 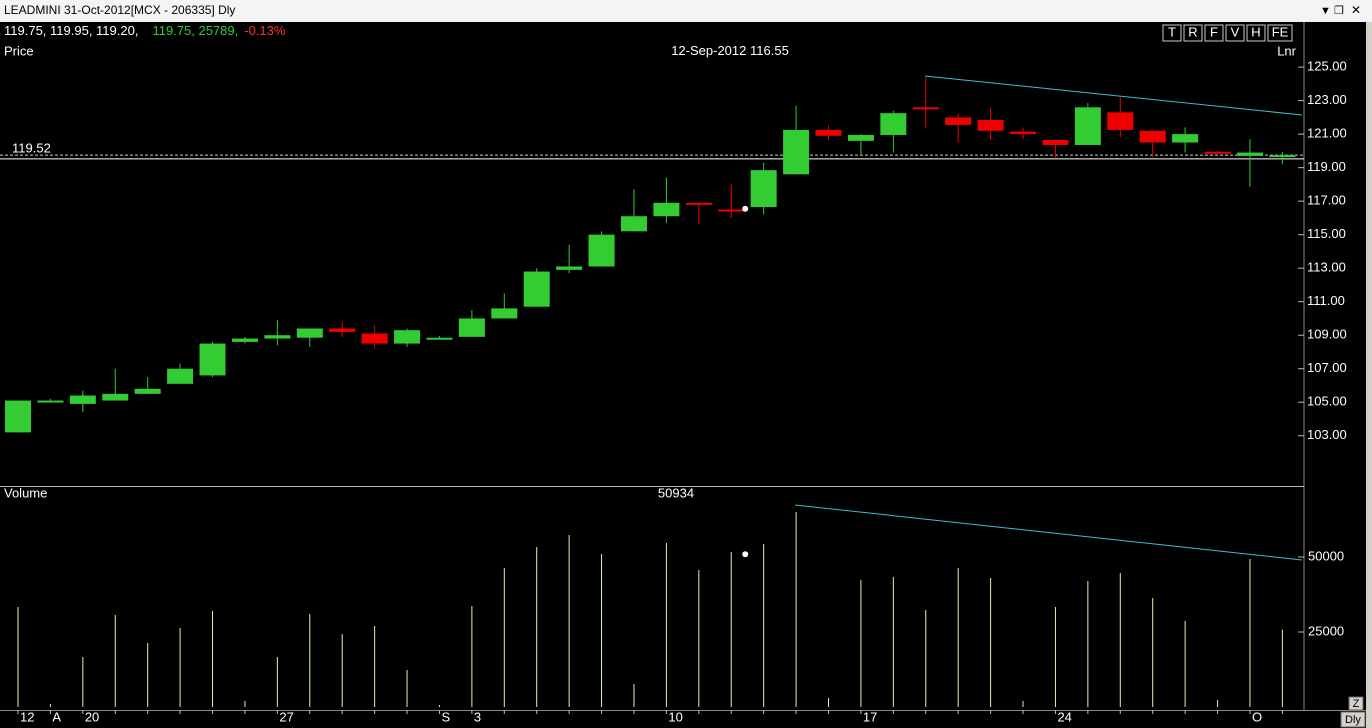 I want to click on menu-button: ▼, so click(x=1325, y=11).